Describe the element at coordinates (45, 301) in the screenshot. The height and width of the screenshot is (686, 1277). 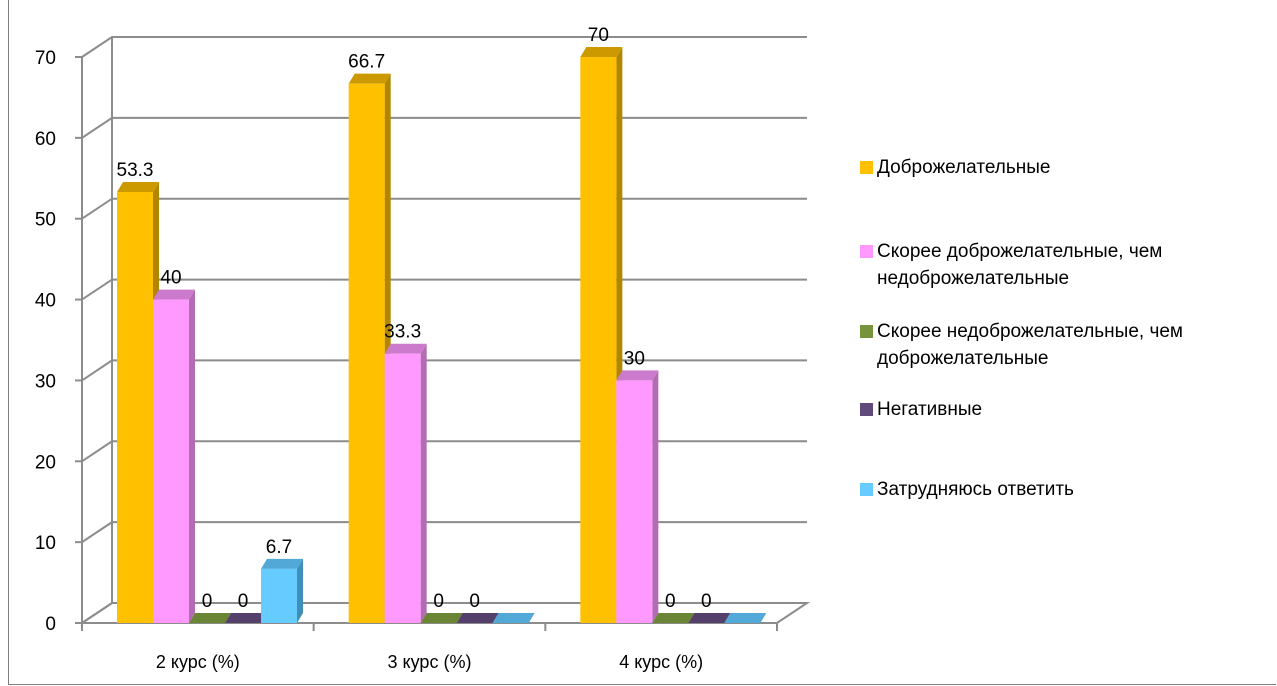
I see `y-tick-label: 40` at that location.